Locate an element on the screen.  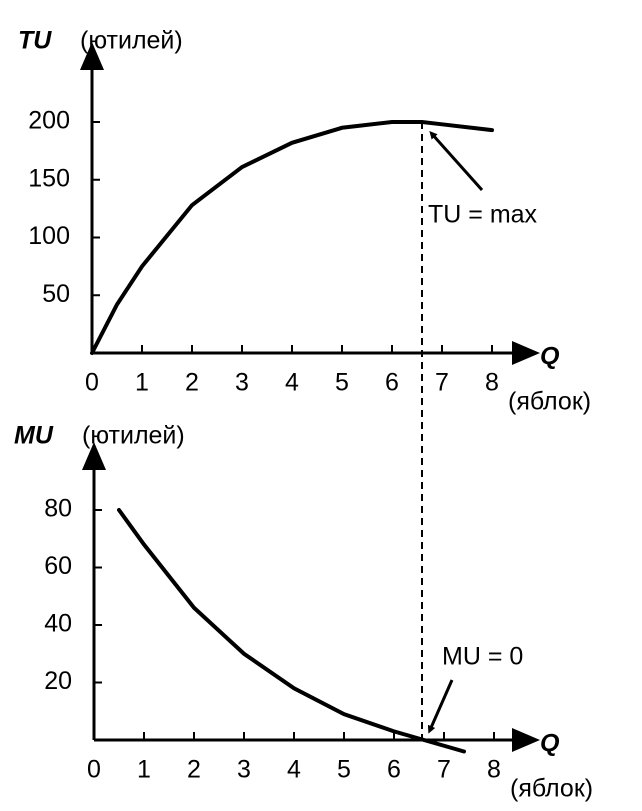
annotation: TU = max is located at coordinates (483, 215).